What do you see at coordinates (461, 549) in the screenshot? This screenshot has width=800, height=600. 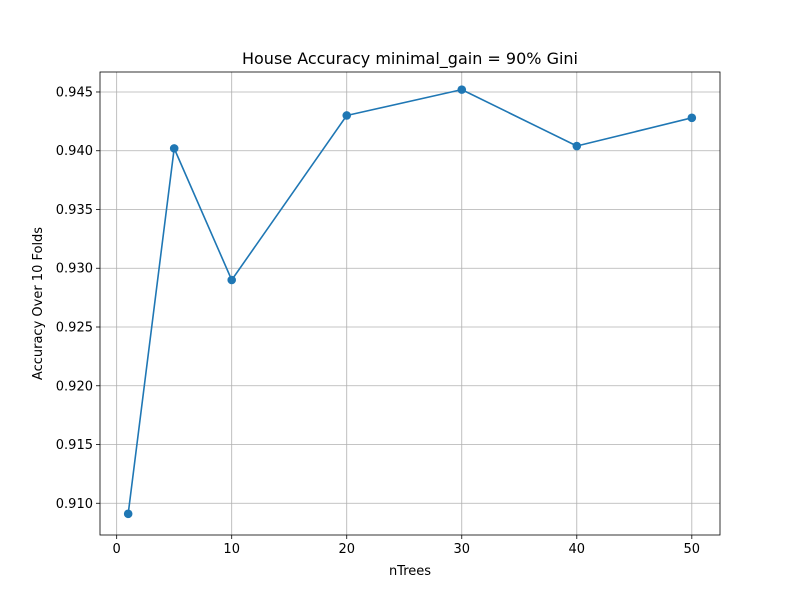 I see `x-tick-label: 30` at bounding box center [461, 549].